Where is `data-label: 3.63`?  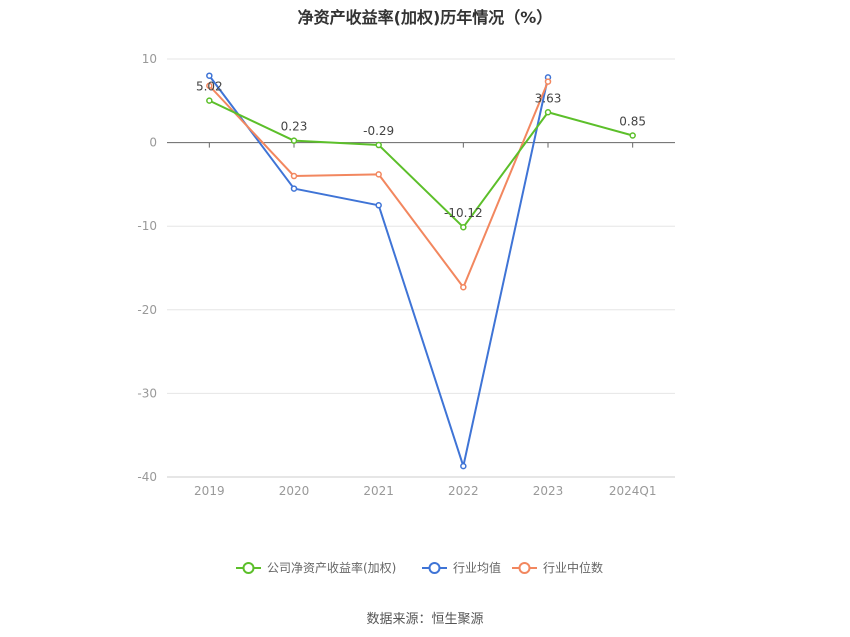 data-label: 3.63 is located at coordinates (548, 98).